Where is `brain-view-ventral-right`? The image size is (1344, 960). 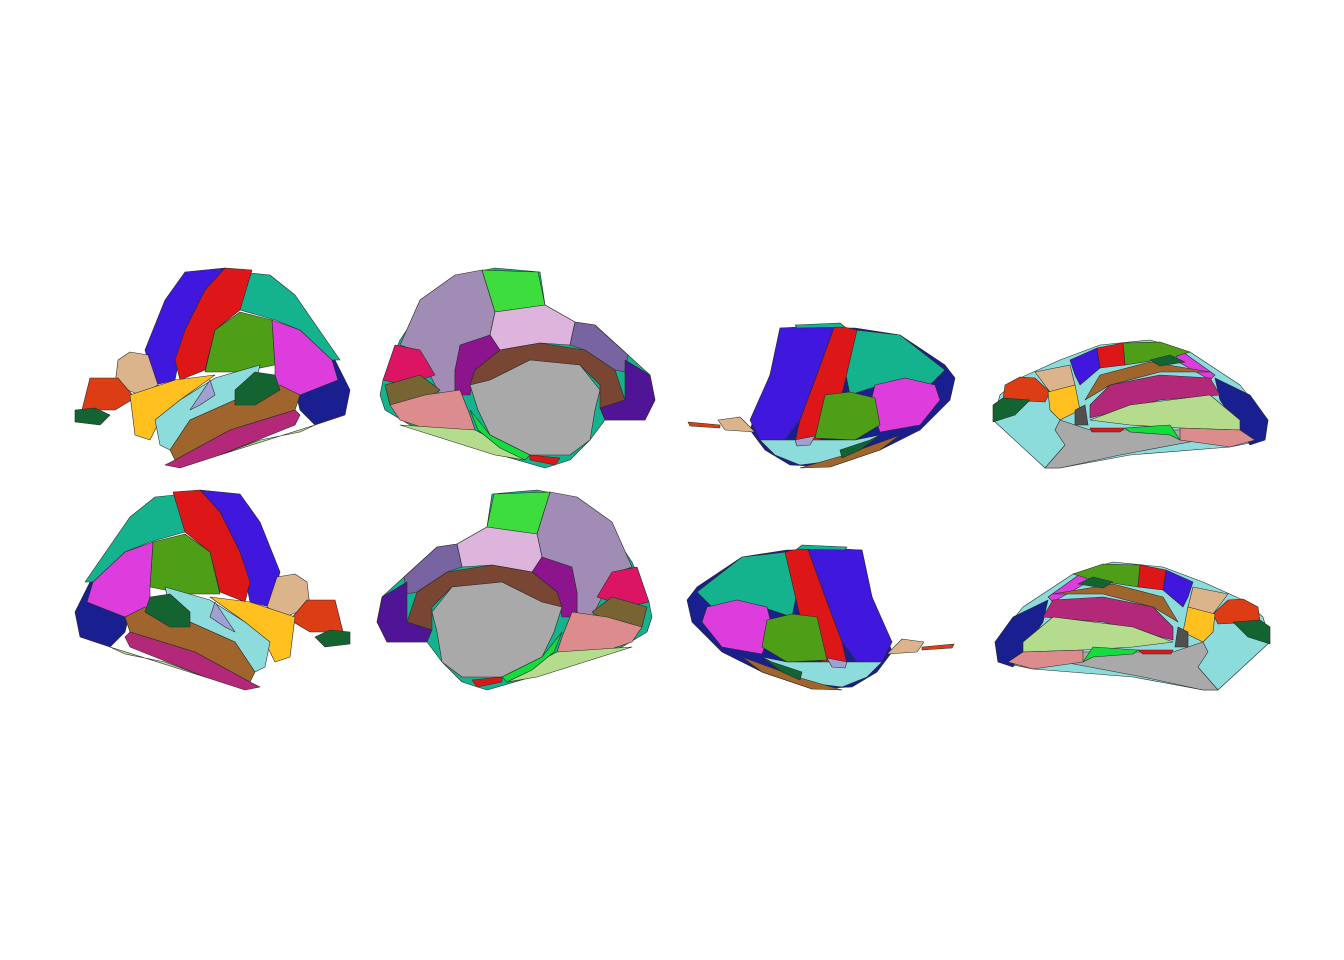 brain-view-ventral-right is located at coordinates (1132, 626).